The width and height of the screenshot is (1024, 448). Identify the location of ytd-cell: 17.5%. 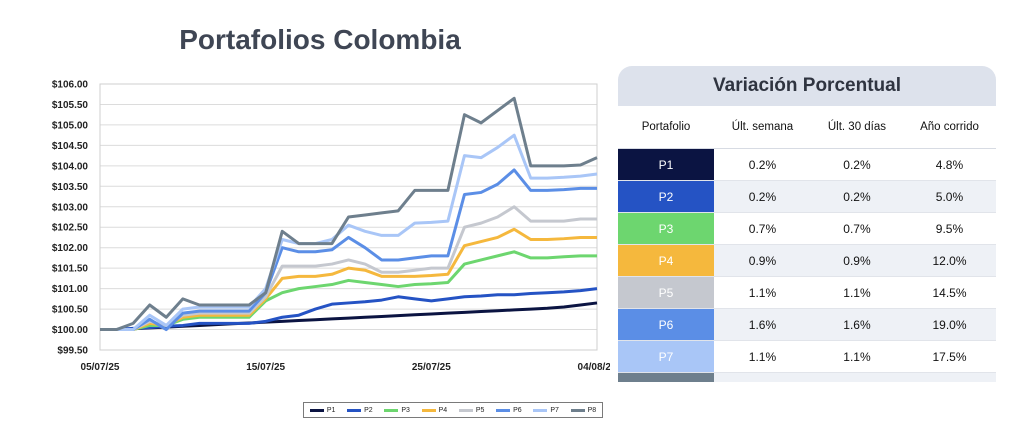
(949, 356).